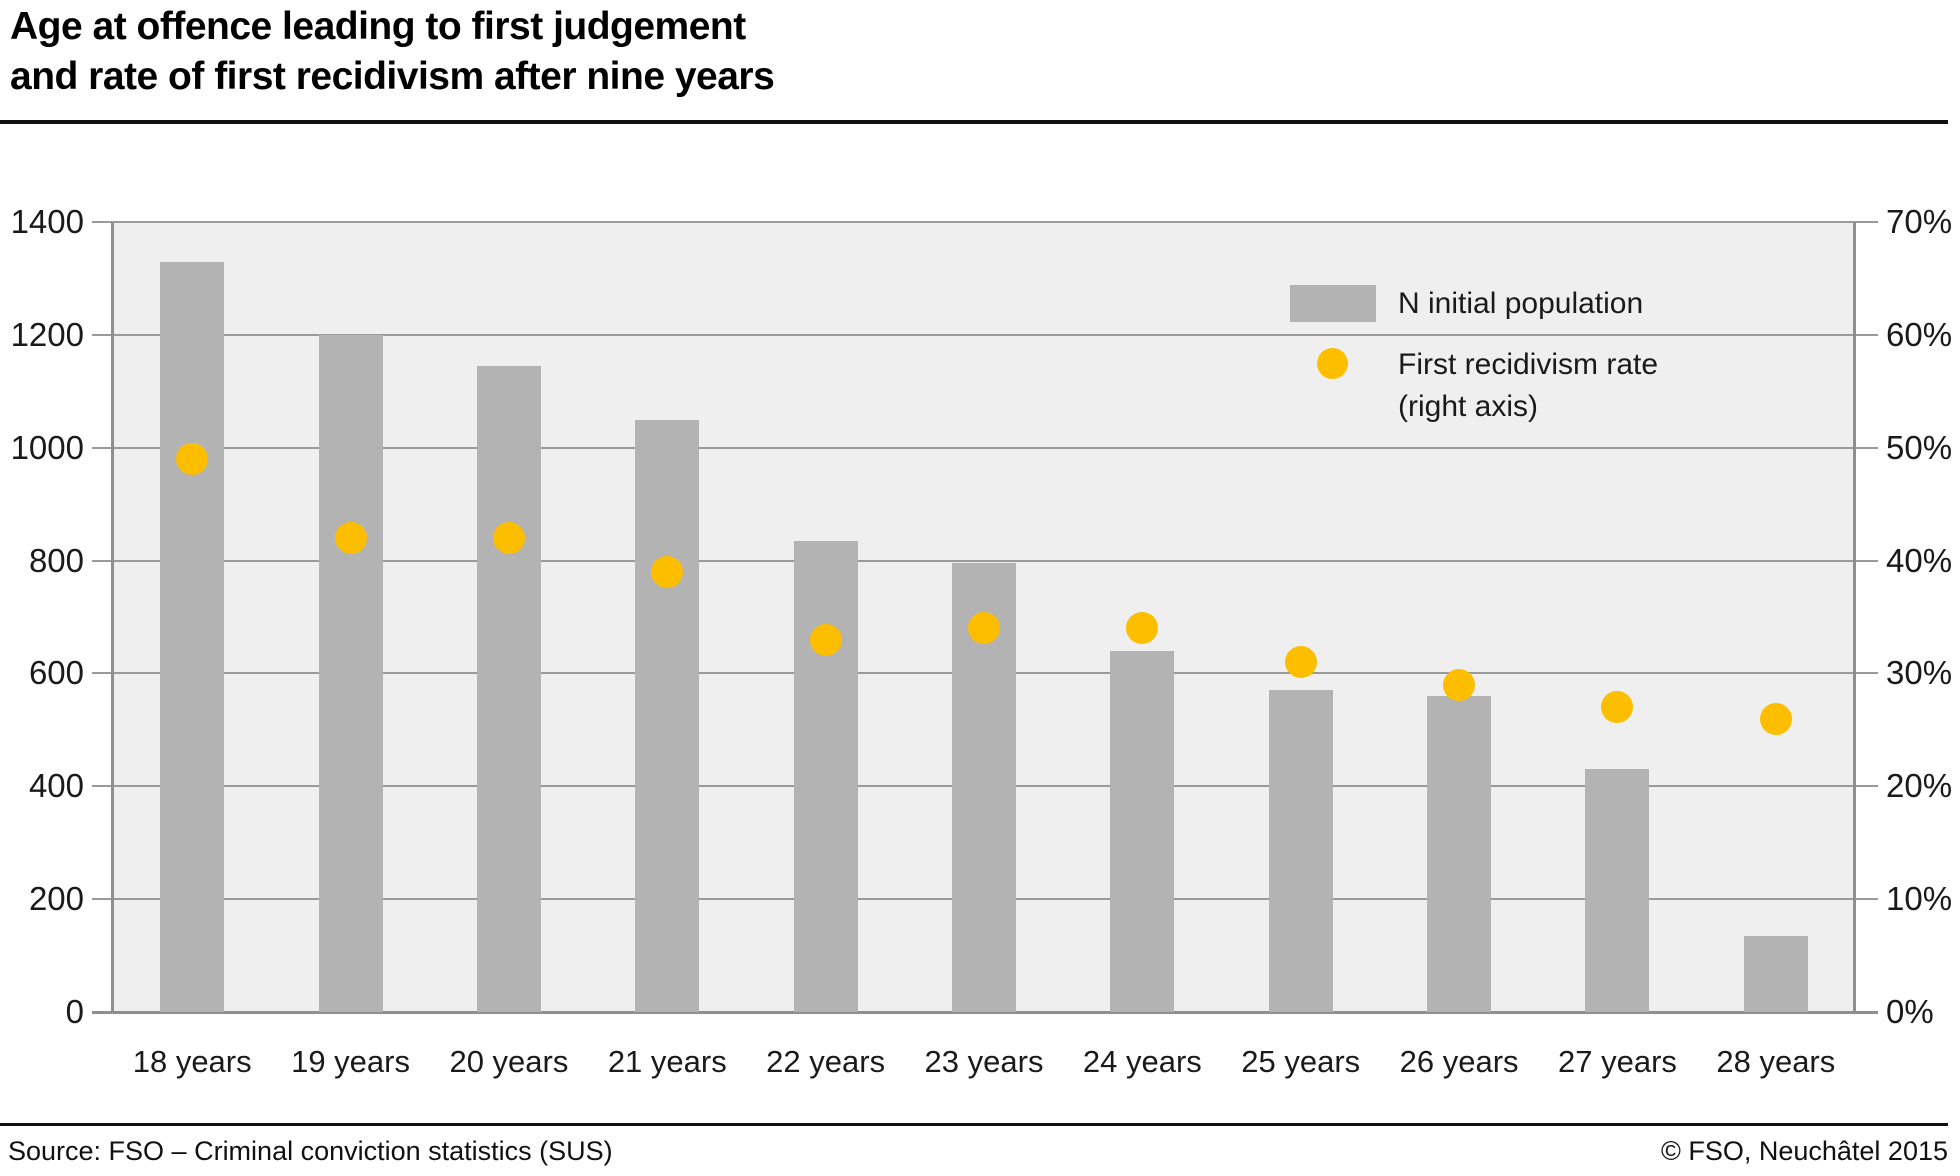  Describe the element at coordinates (985, 1012) in the screenshot. I see `x-axis-line` at that location.